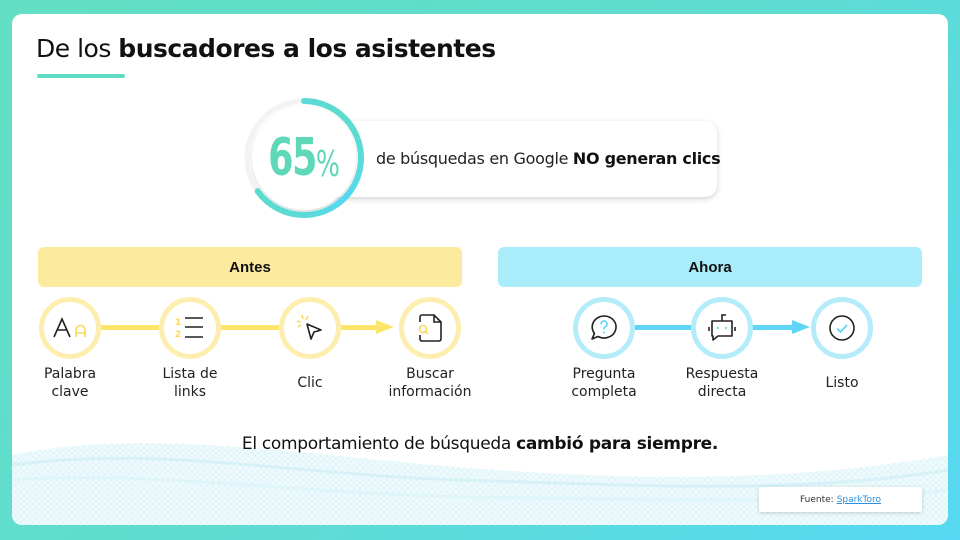  Describe the element at coordinates (842, 383) in the screenshot. I see `step-label: Listo` at that location.